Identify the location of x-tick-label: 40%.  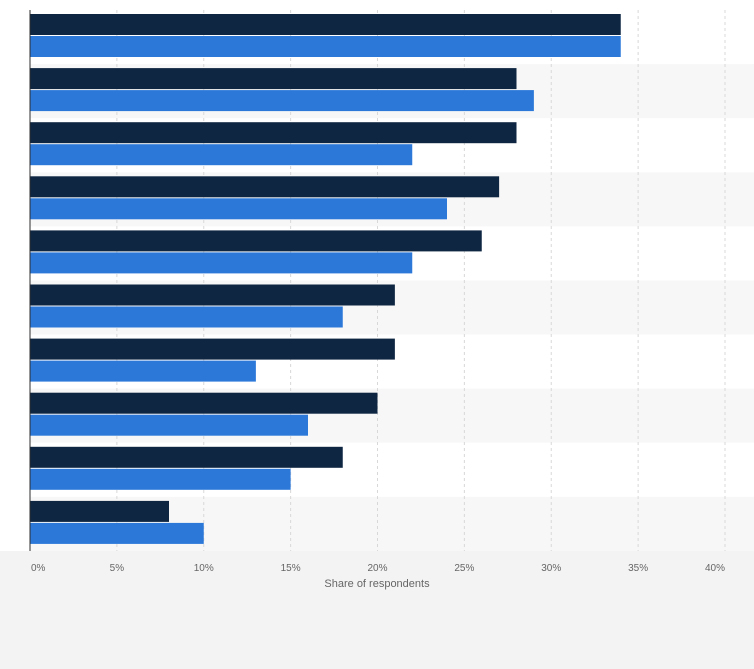
(715, 568).